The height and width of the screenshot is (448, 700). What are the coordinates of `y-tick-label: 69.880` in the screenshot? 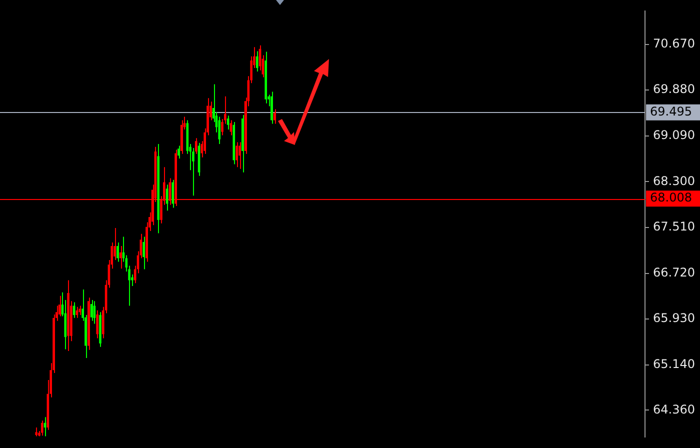 It's located at (674, 89).